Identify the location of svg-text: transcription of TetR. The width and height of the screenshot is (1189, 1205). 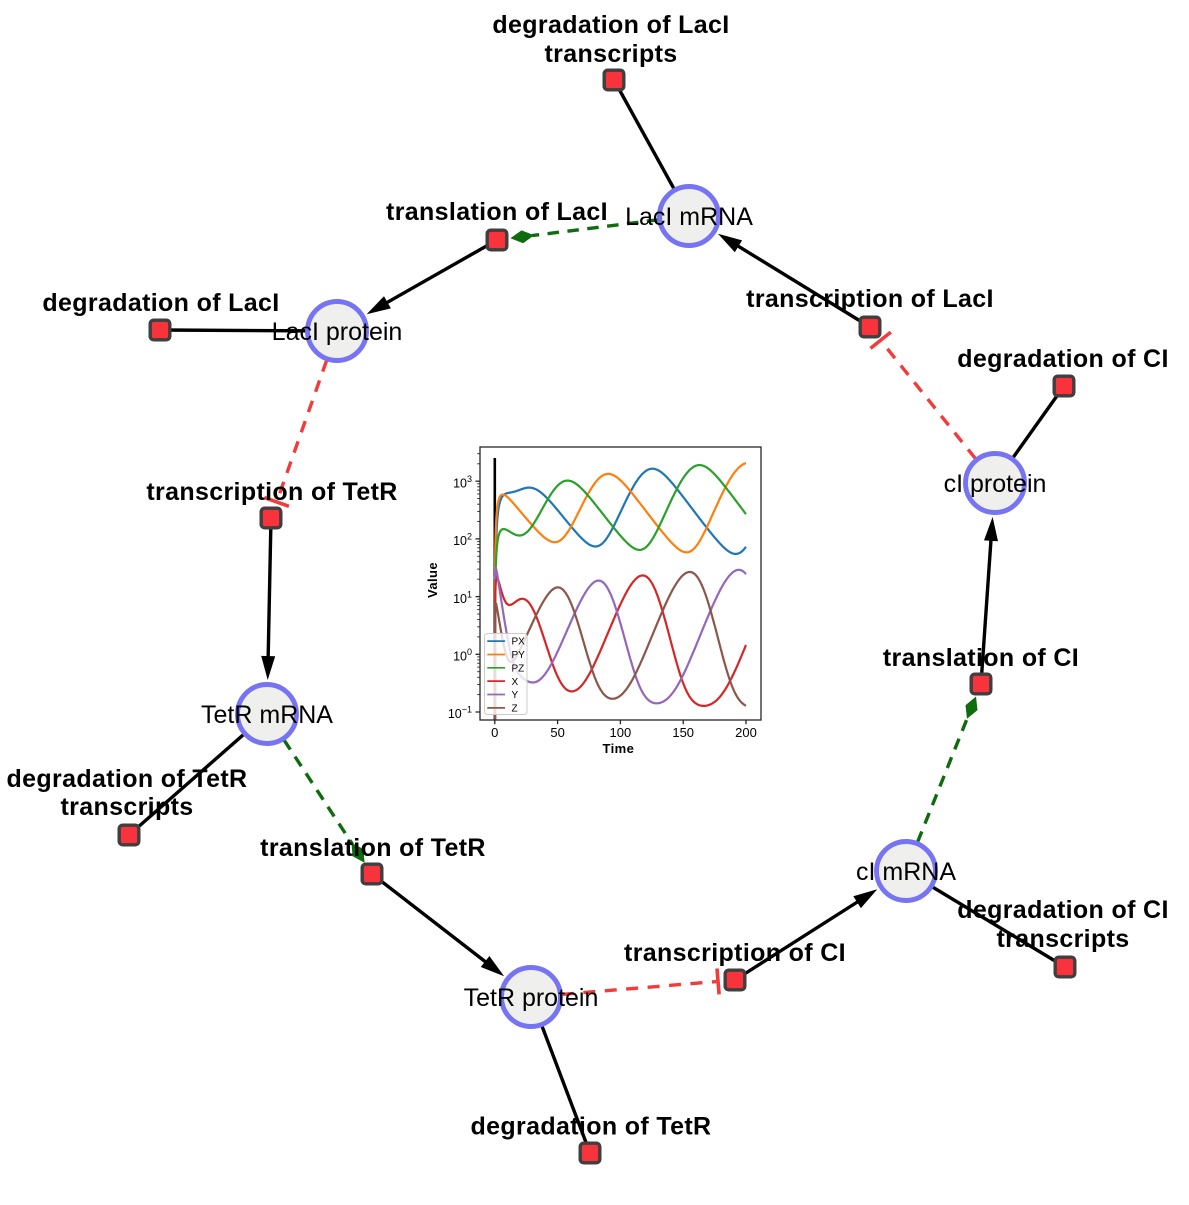
(271, 492).